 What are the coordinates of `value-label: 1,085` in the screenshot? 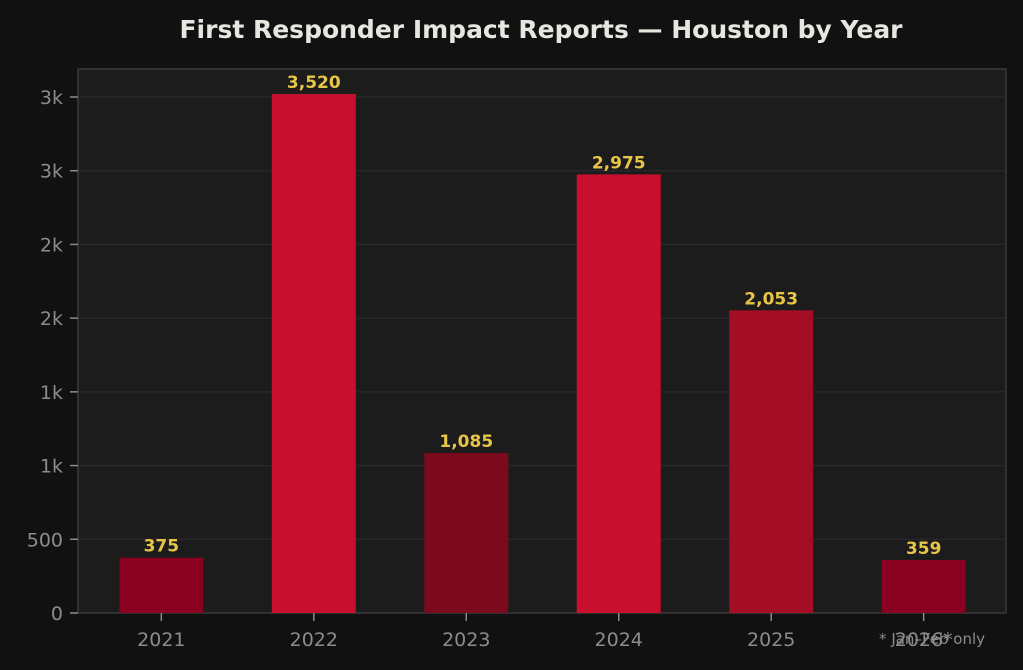 It's located at (466, 442).